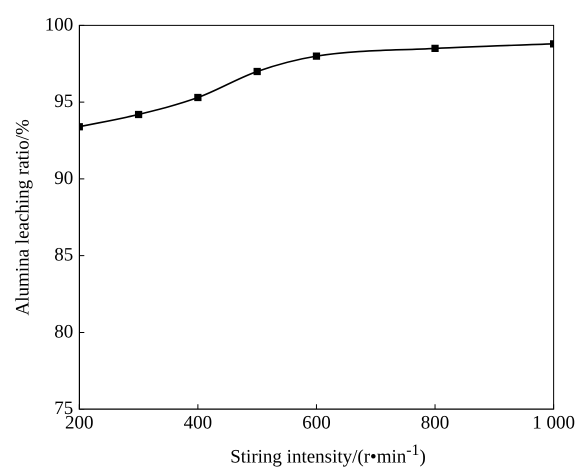  Describe the element at coordinates (64, 101) in the screenshot. I see `y-tick-label: 95` at that location.